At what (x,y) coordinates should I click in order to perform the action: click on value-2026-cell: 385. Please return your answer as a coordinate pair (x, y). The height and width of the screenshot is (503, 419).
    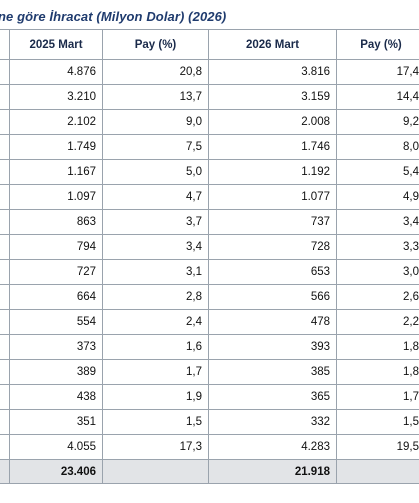
    Looking at the image, I should click on (272, 372).